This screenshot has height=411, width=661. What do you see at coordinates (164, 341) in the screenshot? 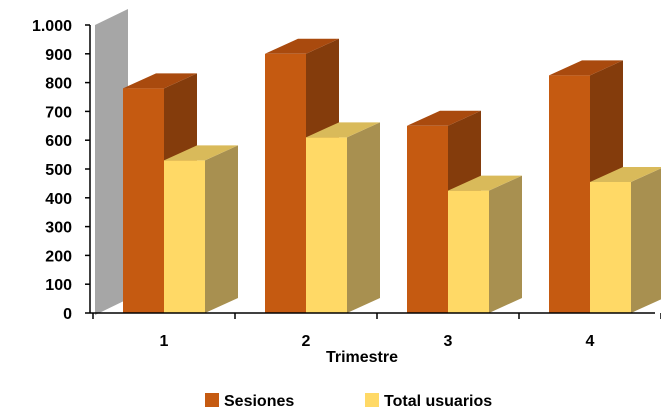
I see `x-tick-label: 1` at bounding box center [164, 341].